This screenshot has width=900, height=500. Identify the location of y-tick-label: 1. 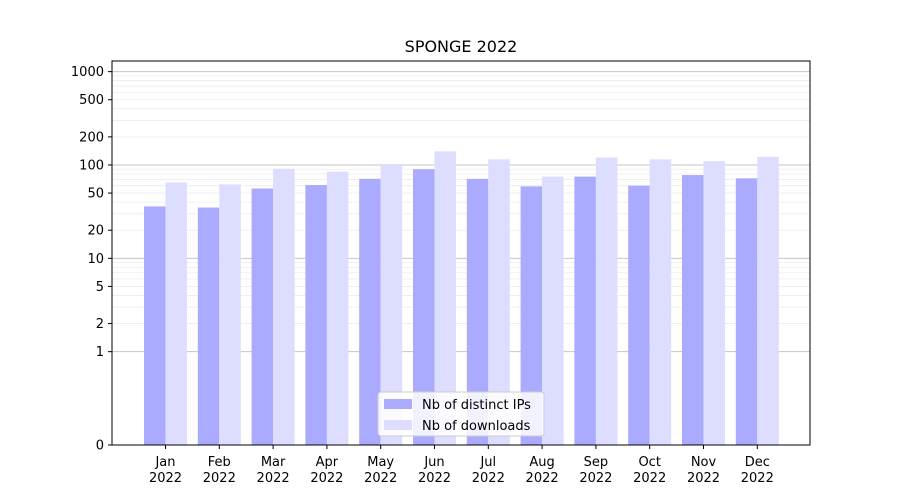
(100, 352).